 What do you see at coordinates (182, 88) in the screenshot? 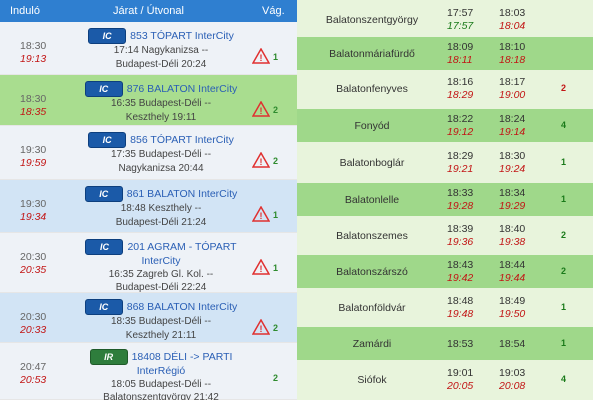
I see `train-name: 876 BALATON InterCity` at bounding box center [182, 88].